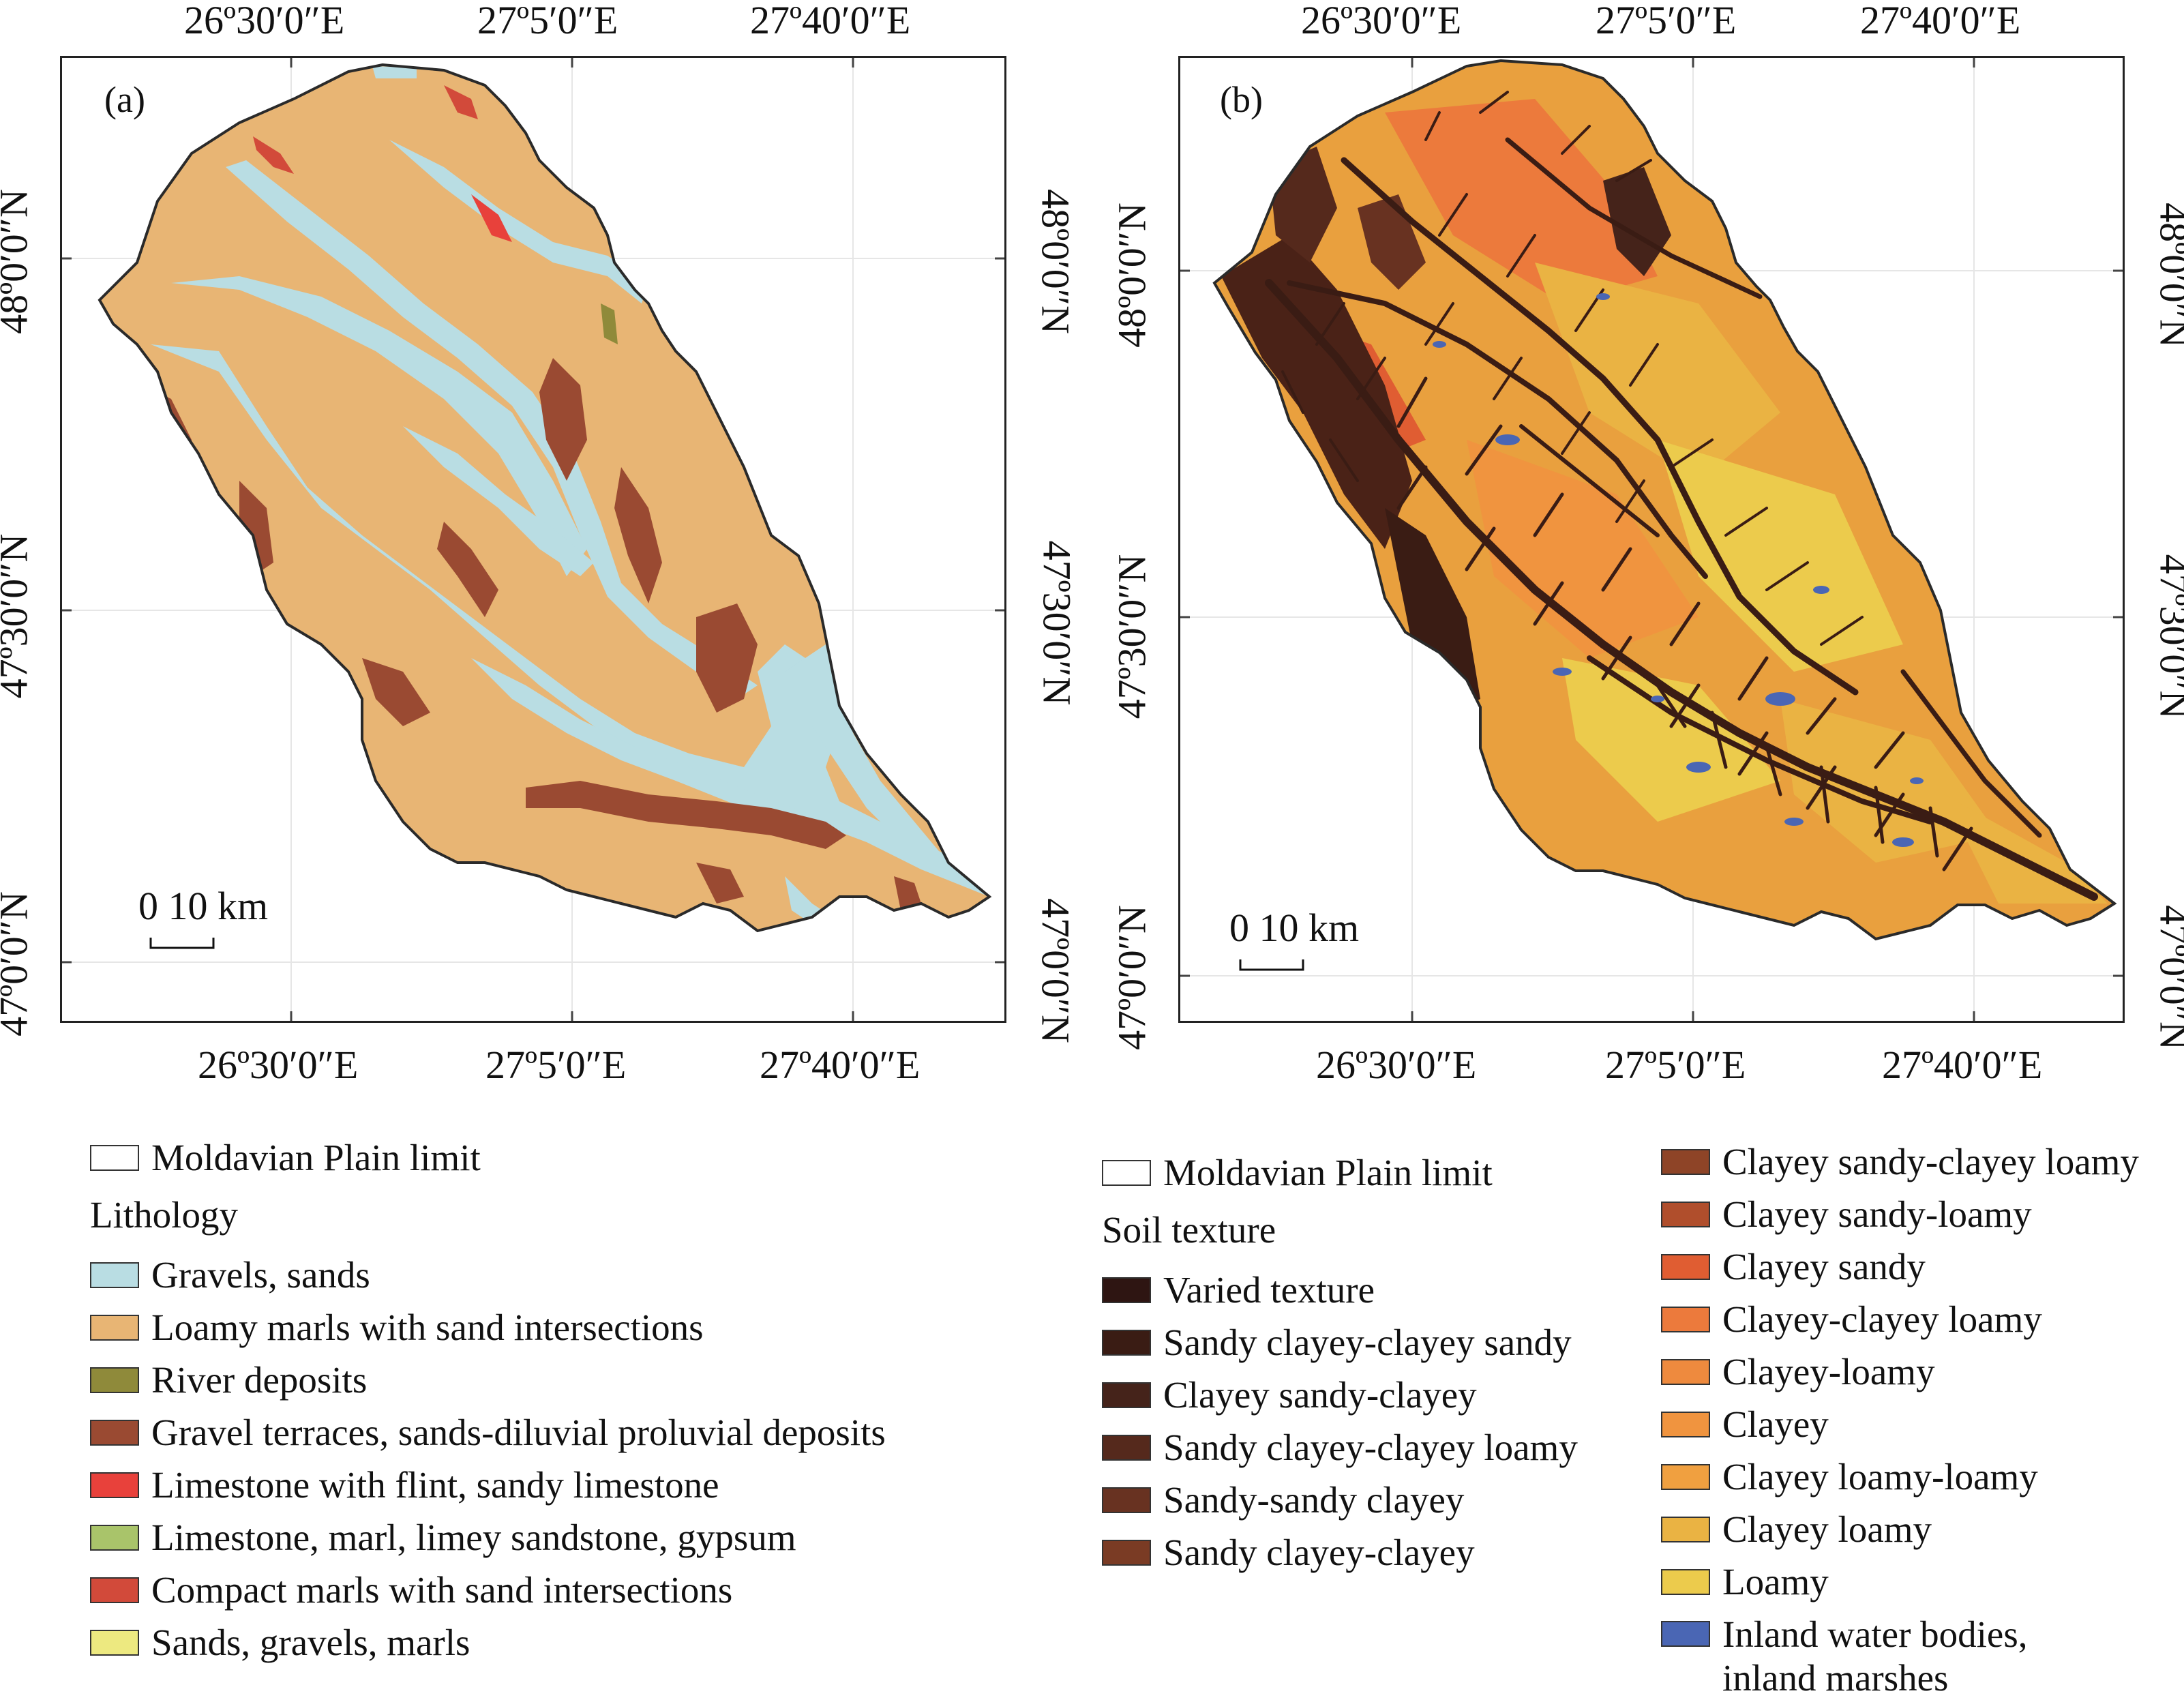  I want to click on legend-label: Sandy clayey-clayey loamy, so click(1370, 1448).